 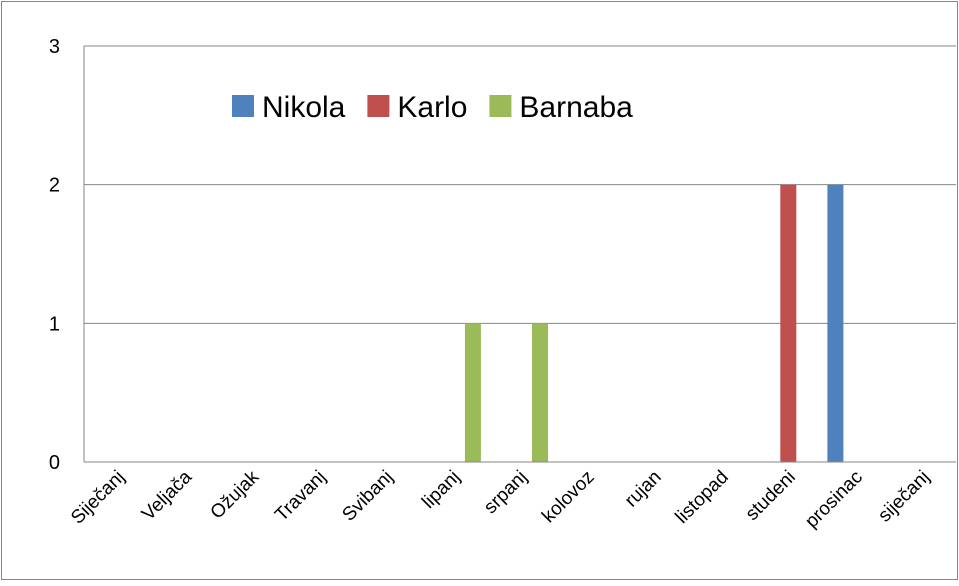 What do you see at coordinates (243, 106) in the screenshot?
I see `legend-swatch-nikola` at bounding box center [243, 106].